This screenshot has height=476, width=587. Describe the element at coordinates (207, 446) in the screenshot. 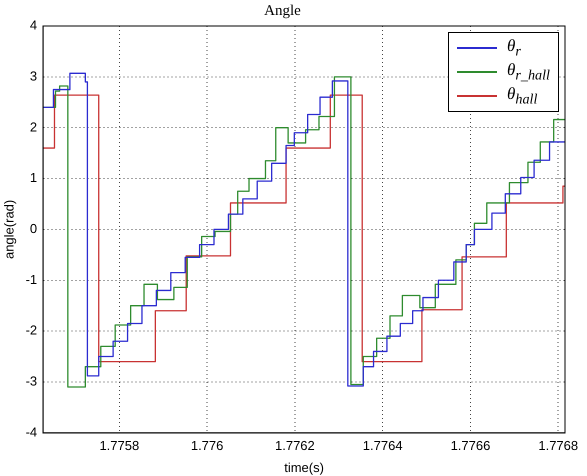

I see `x-tick-label: 1.776` at that location.